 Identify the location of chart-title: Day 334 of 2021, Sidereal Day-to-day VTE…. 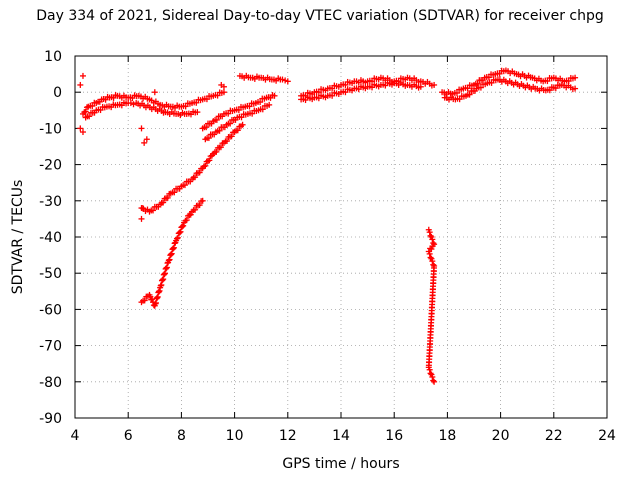
(320, 16).